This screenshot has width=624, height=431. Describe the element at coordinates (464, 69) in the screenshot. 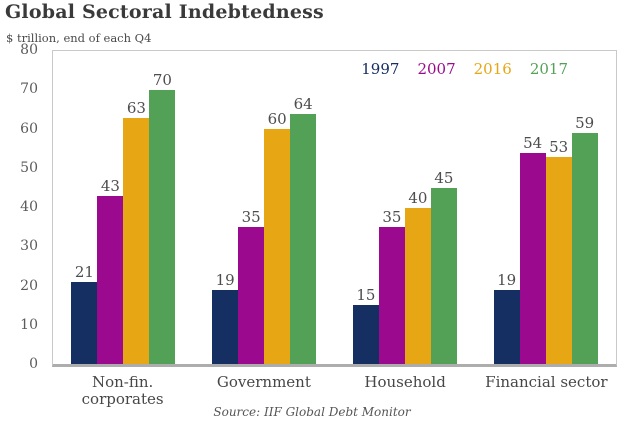

I see `legend: 1997 2007 2016 2017` at that location.